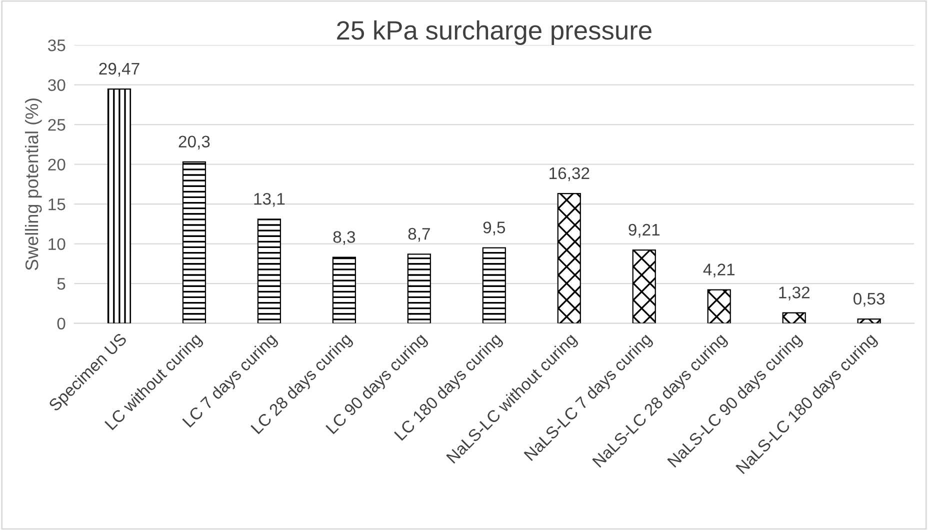 The height and width of the screenshot is (530, 928). I want to click on data-label: 13,1, so click(269, 199).